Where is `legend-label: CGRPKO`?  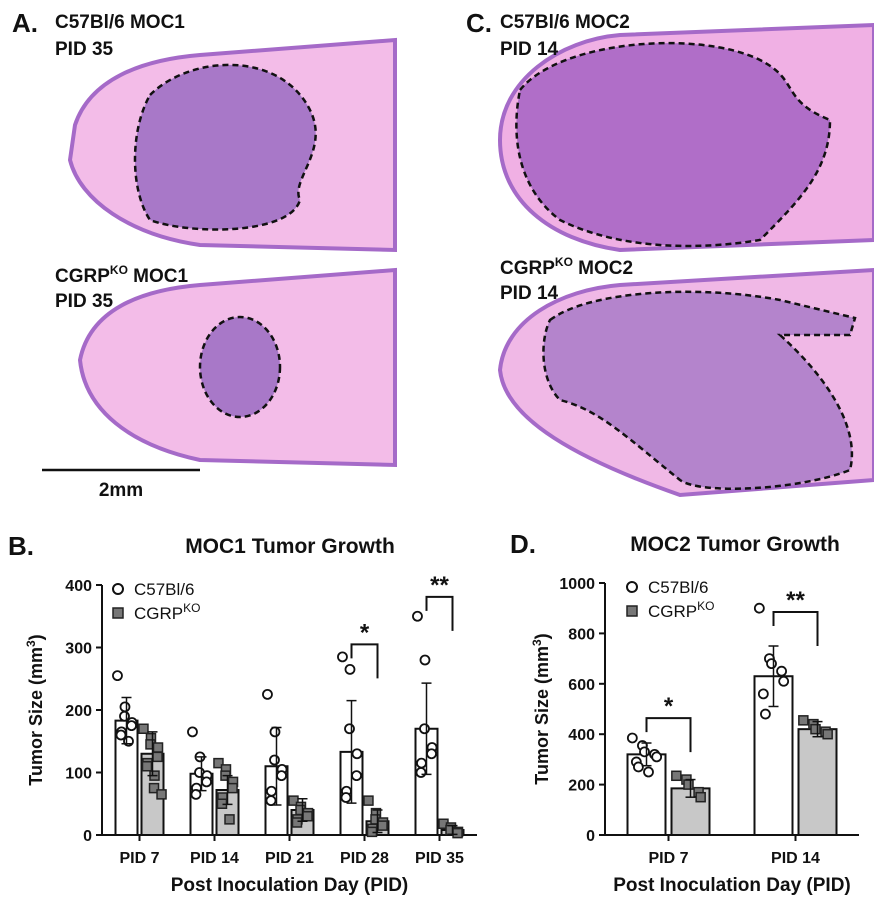 legend-label: CGRPKO is located at coordinates (167, 612).